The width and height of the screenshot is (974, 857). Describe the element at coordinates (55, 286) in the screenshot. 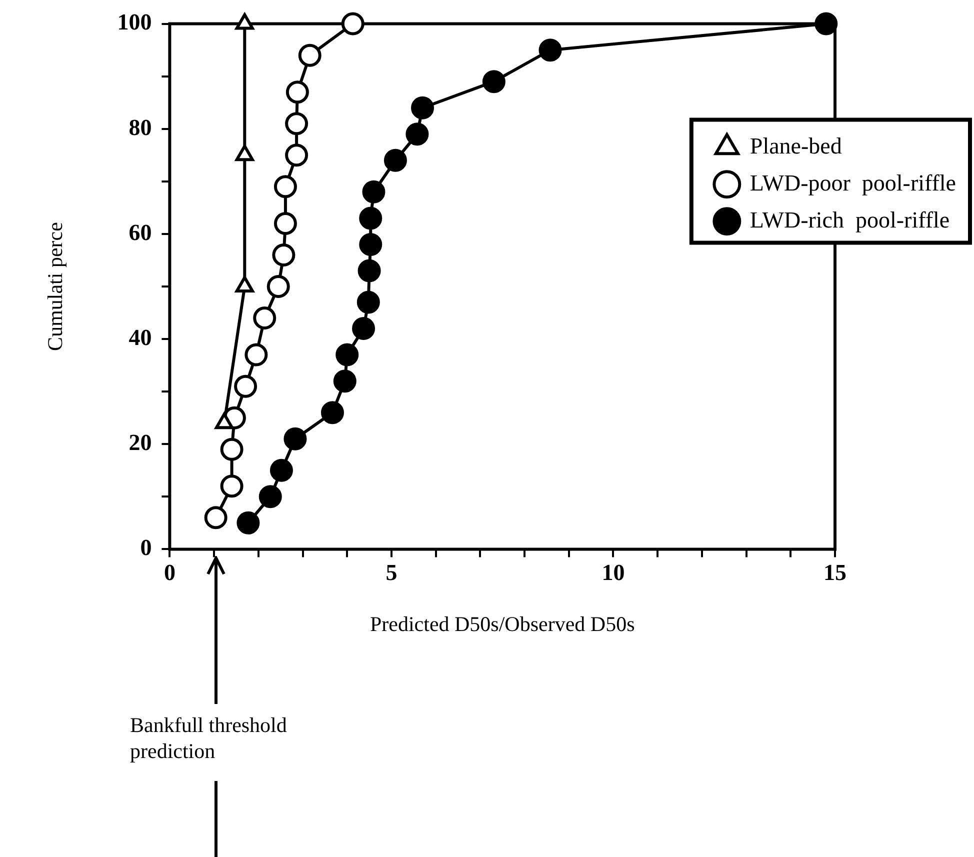

I see `y-axis-title: Cumulati perce` at that location.